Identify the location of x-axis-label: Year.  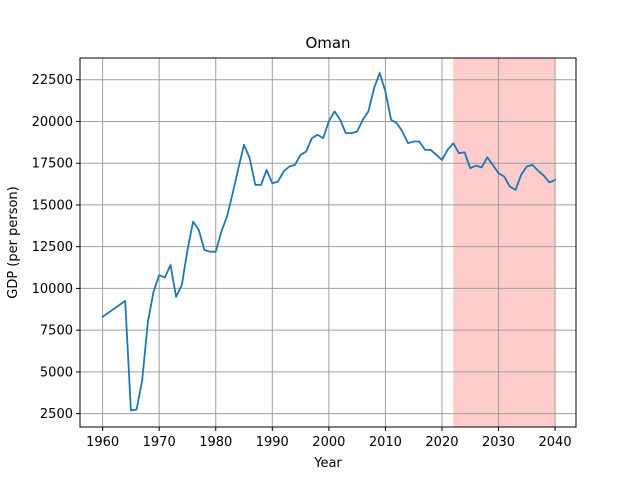
(327, 463).